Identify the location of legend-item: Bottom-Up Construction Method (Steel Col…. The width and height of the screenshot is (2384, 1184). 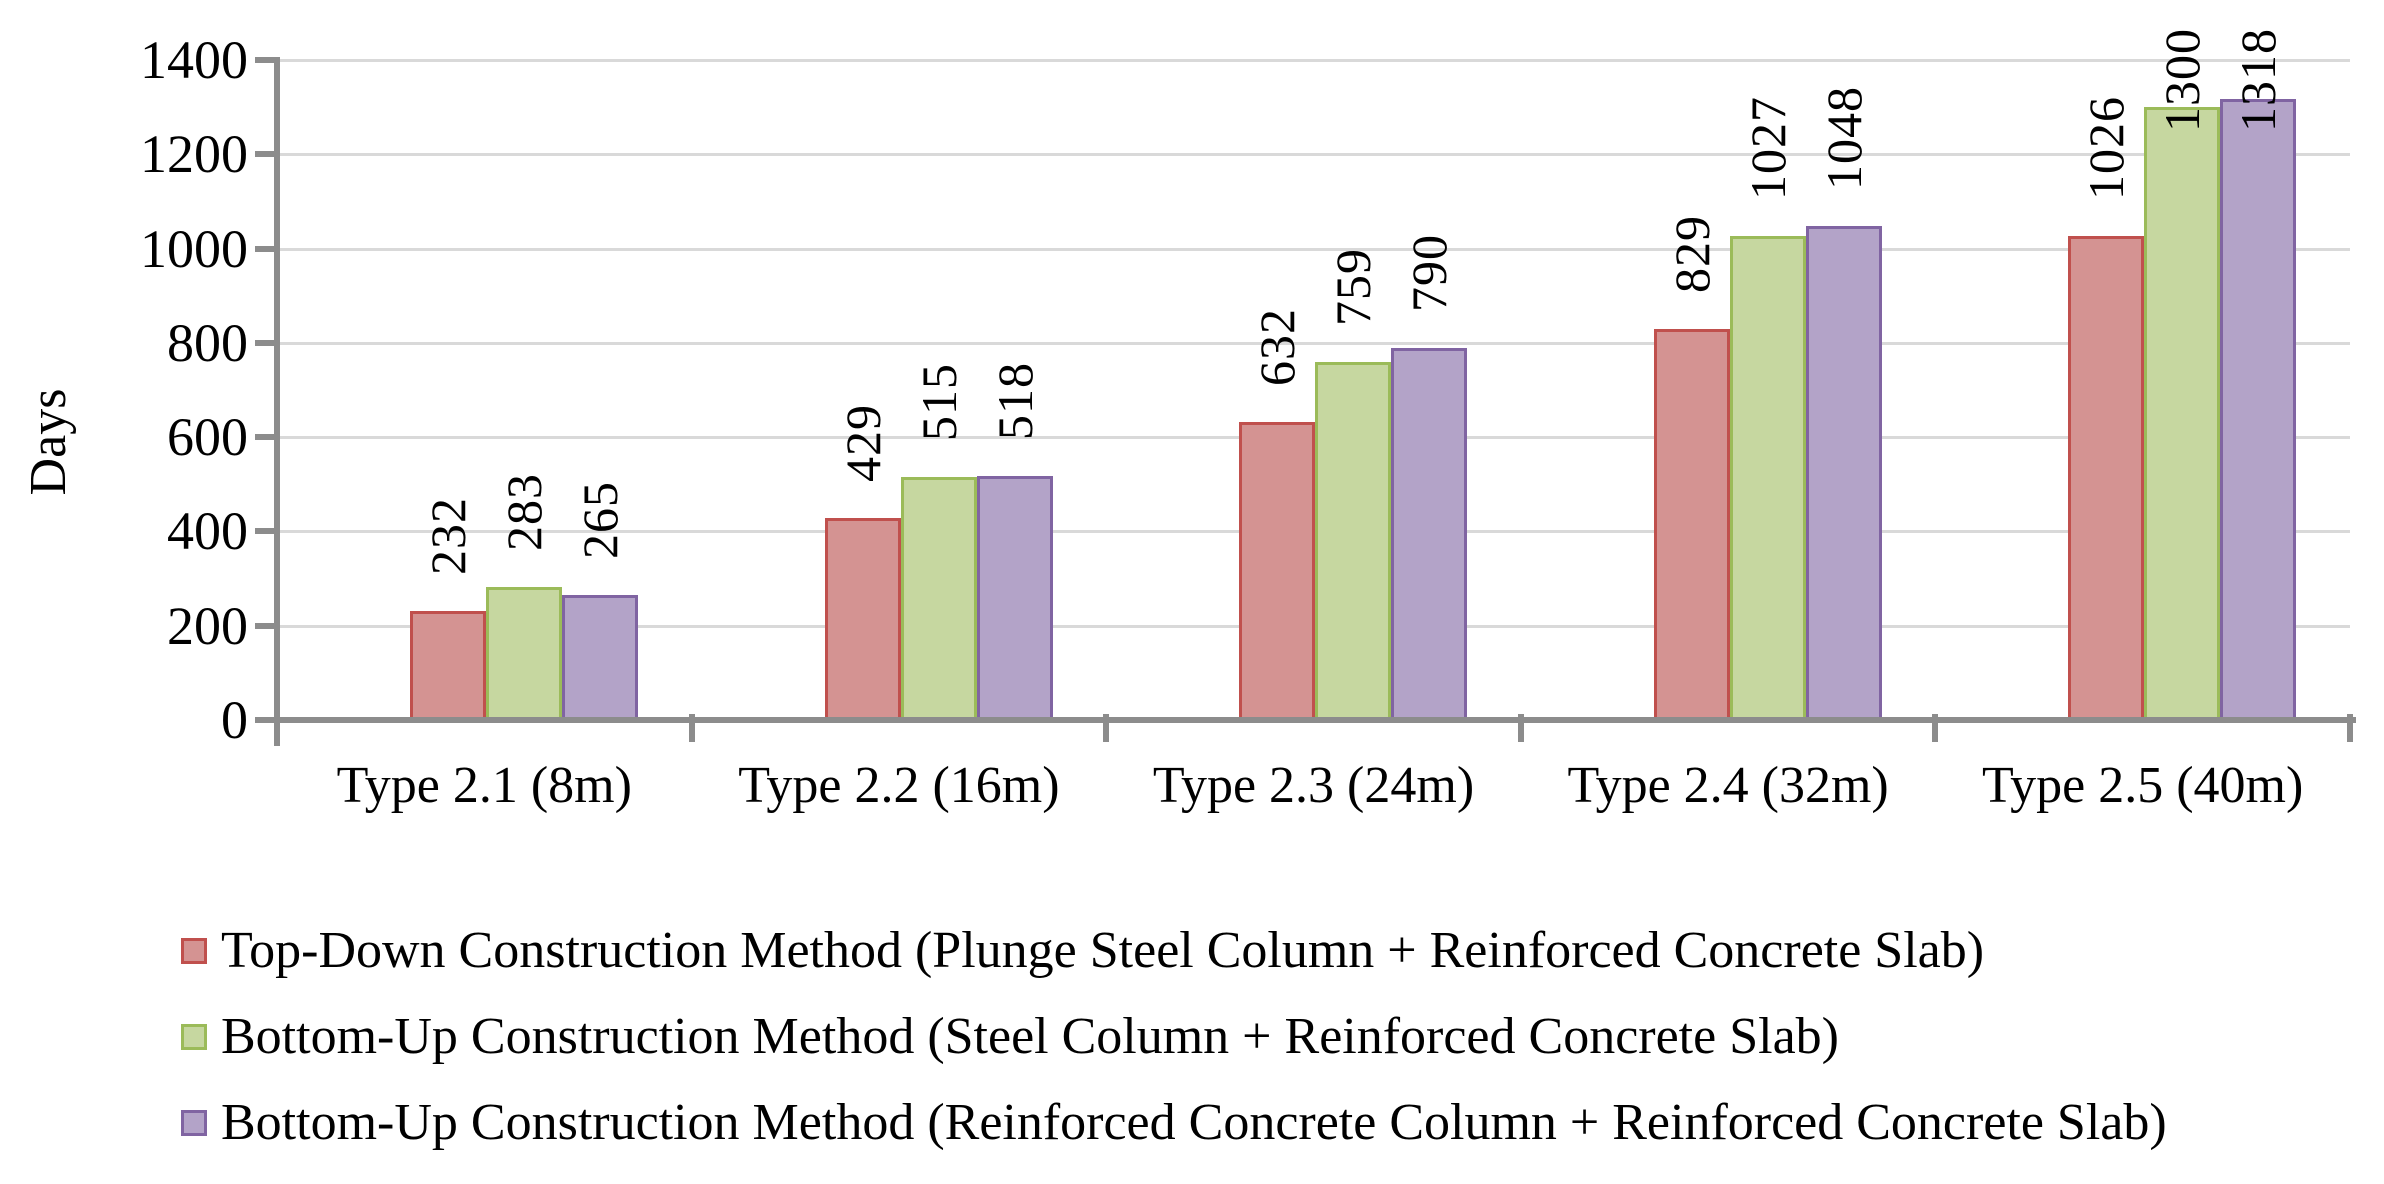
(1174, 1037).